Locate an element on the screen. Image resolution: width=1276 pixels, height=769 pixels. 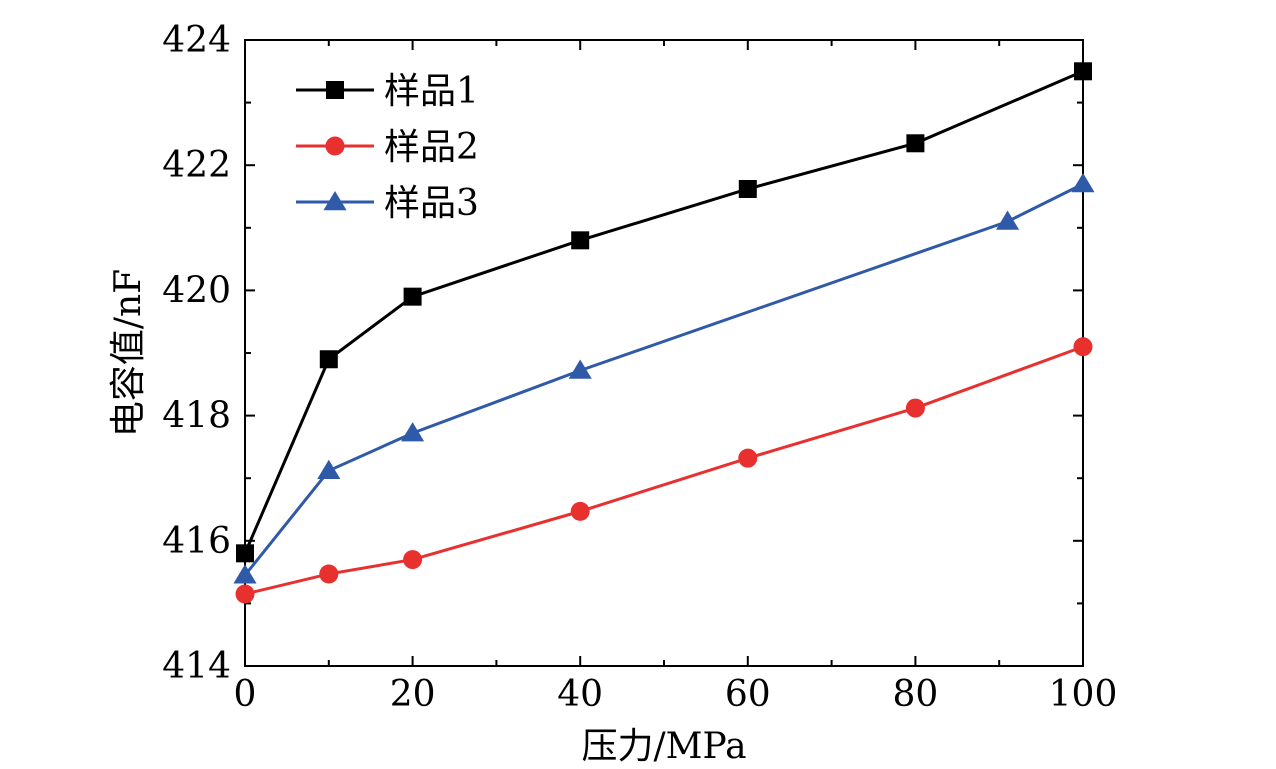
y-tick-label: 420 is located at coordinates (196, 290).